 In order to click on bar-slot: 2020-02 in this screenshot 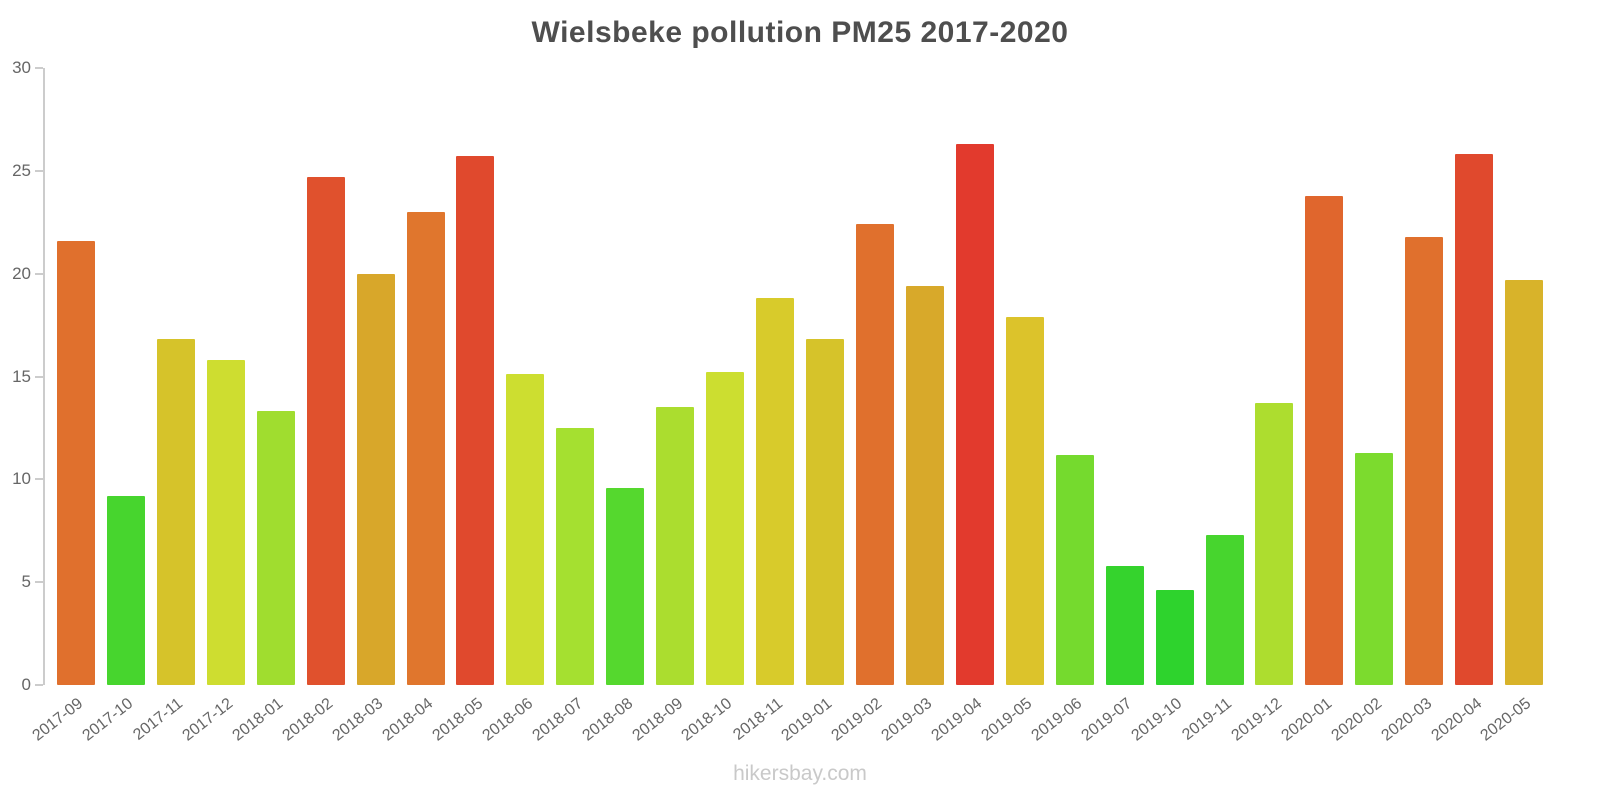, I will do `click(1363, 406)`.